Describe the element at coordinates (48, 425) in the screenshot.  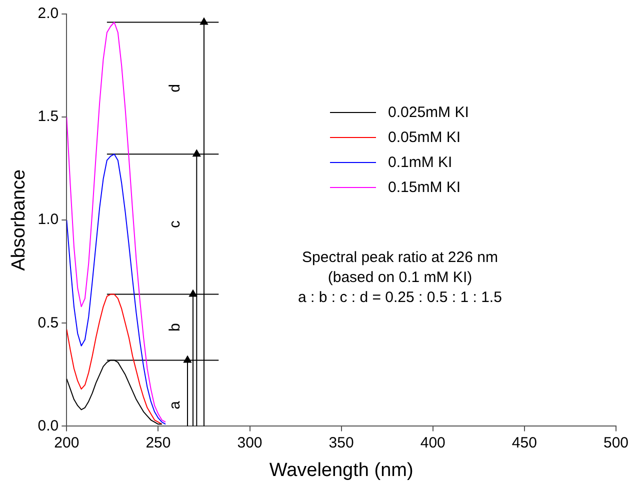
I see `y-tick-label: 0.0` at that location.